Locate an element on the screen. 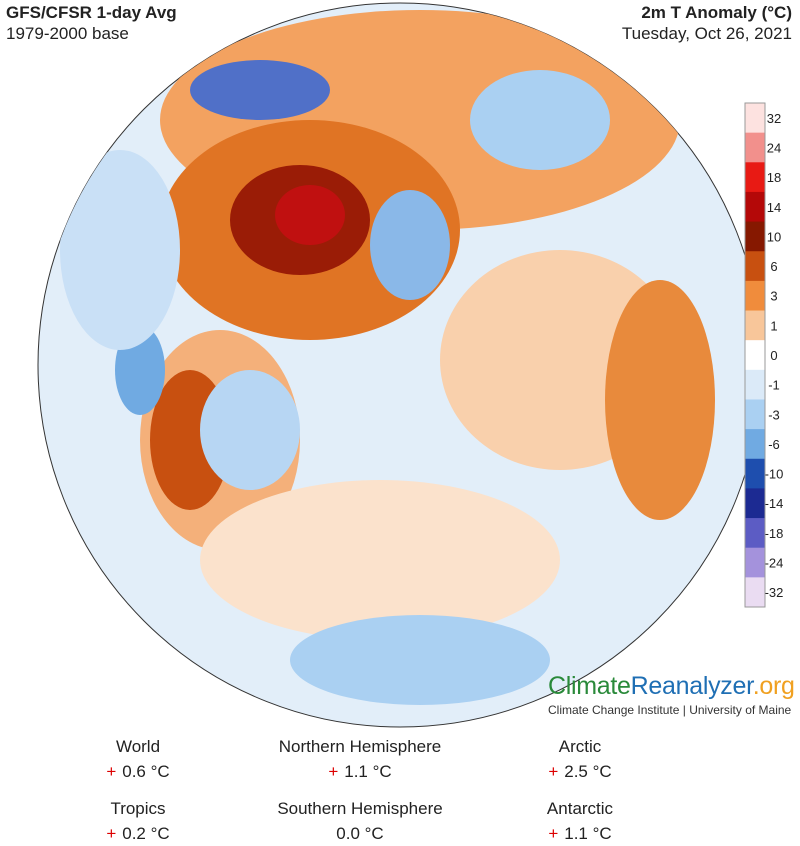  colorbar-label: -6 is located at coordinates (774, 444).